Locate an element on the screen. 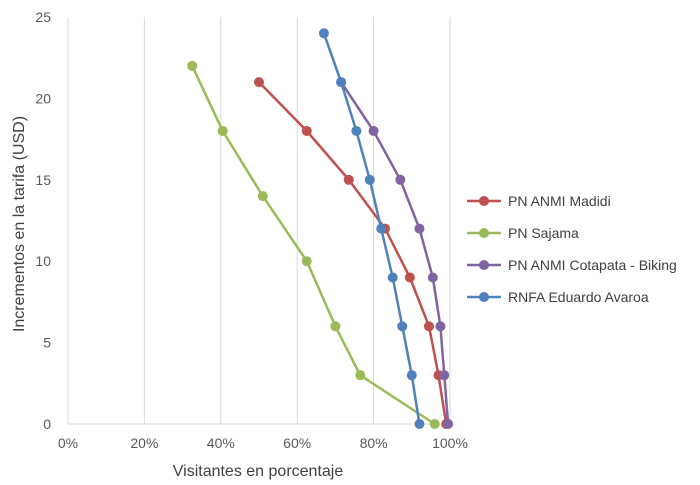  y-axis-title: Incrementos en la tarifa (USD) is located at coordinates (19, 224).